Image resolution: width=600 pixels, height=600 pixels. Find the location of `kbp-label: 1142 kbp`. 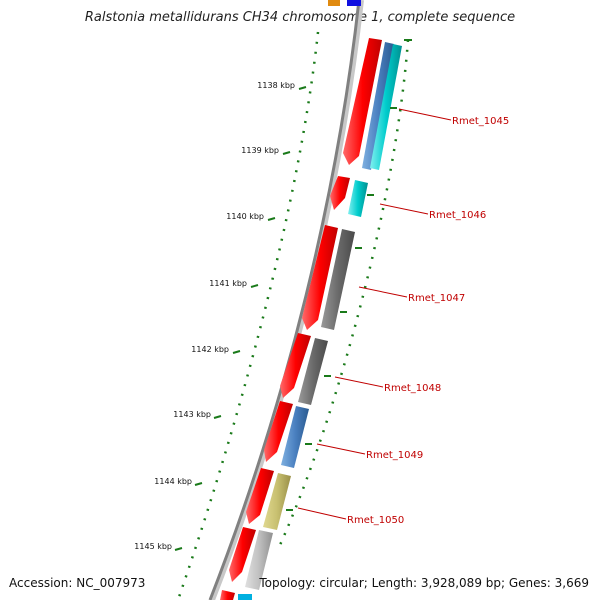

kbp-label: 1142 kbp is located at coordinates (210, 349).